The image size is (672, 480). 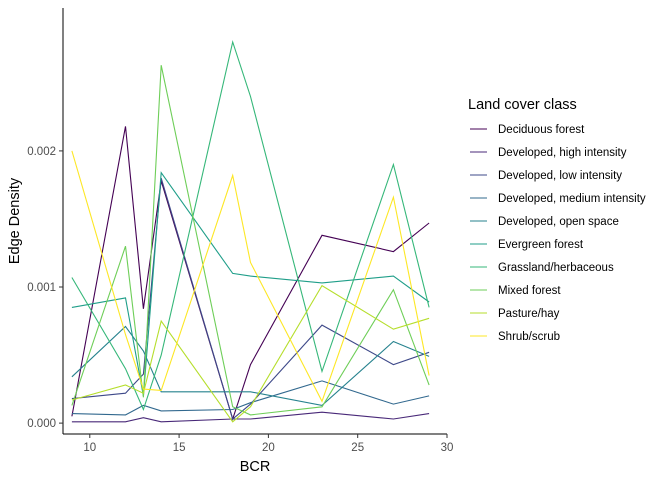 I want to click on legend-label: Mixed forest, so click(x=529, y=291).